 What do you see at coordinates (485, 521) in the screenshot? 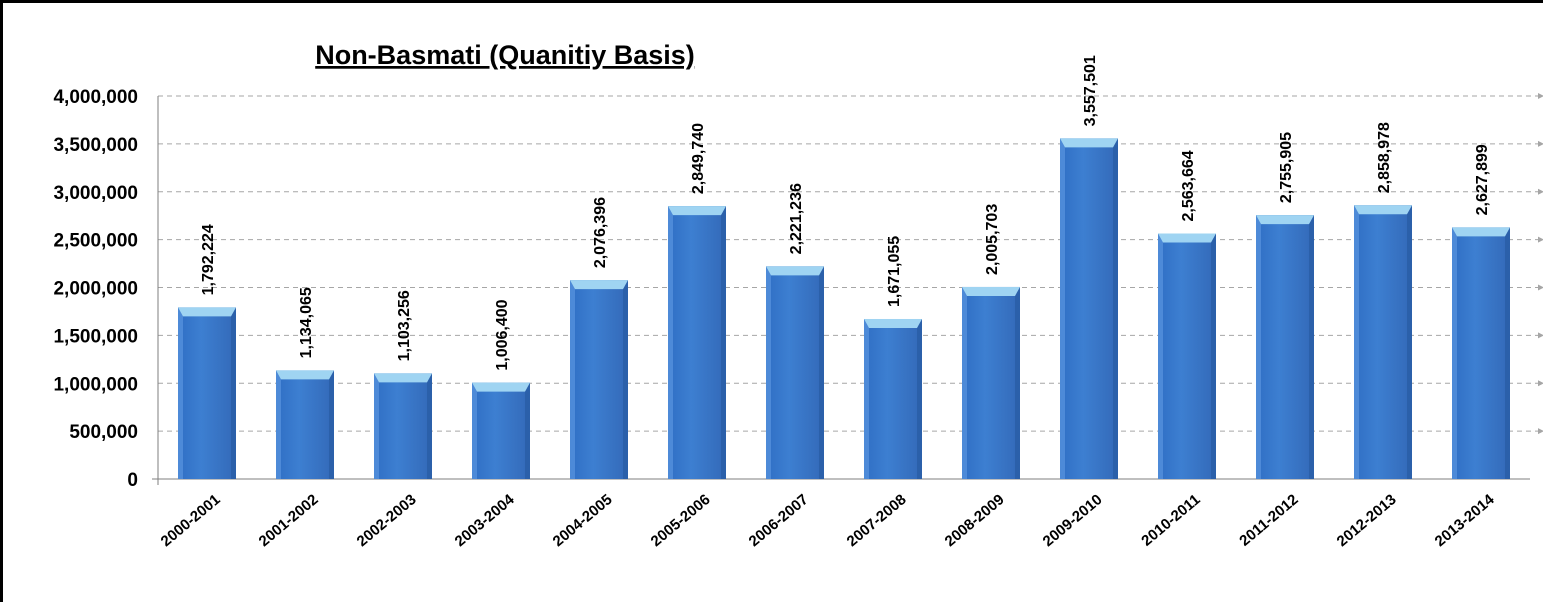
I see `x-tick-label: 2003-2004` at bounding box center [485, 521].